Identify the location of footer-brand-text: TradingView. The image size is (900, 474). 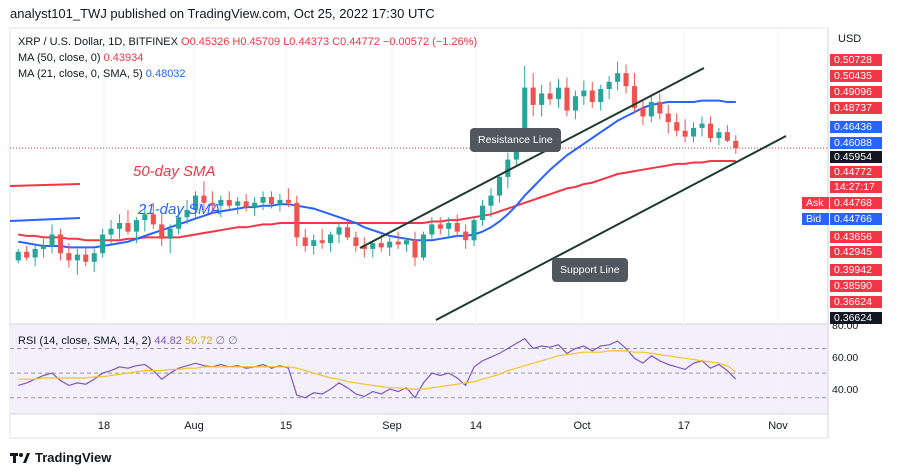
(73, 457).